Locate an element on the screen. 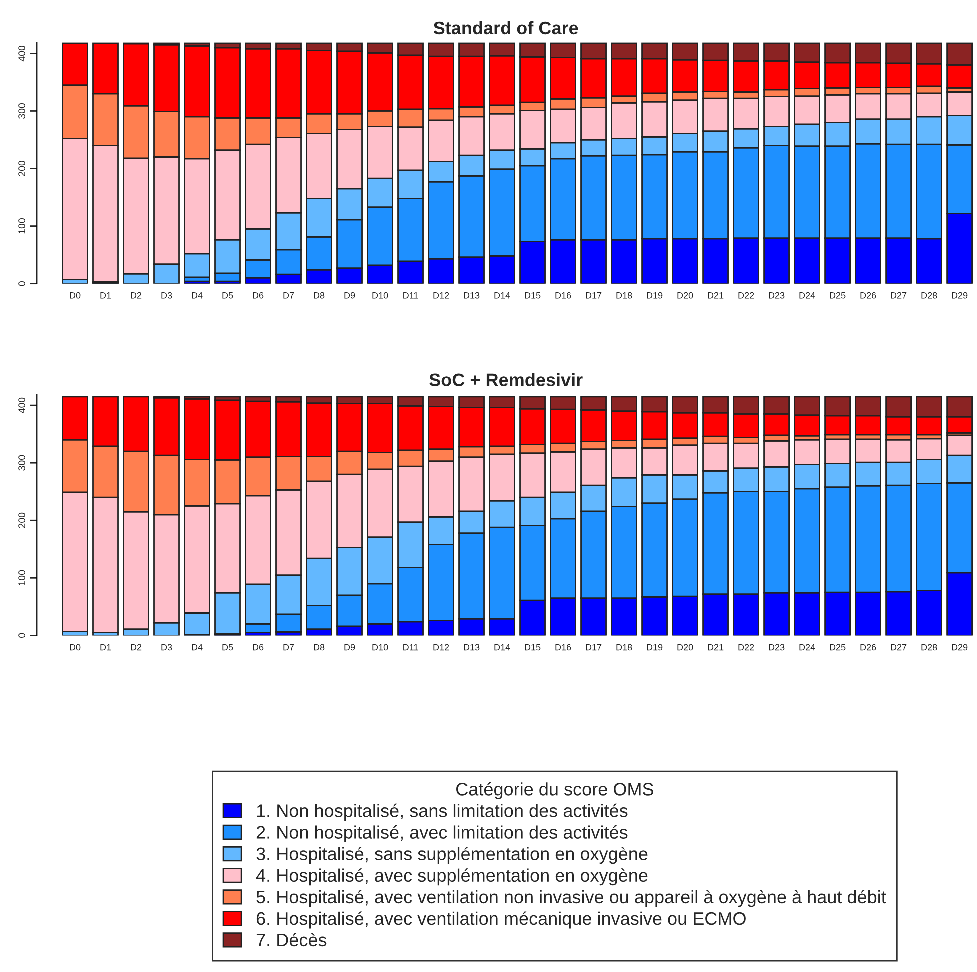  legend-label: 1. Non hospitalisé, sans limitation des activités is located at coordinates (442, 812).